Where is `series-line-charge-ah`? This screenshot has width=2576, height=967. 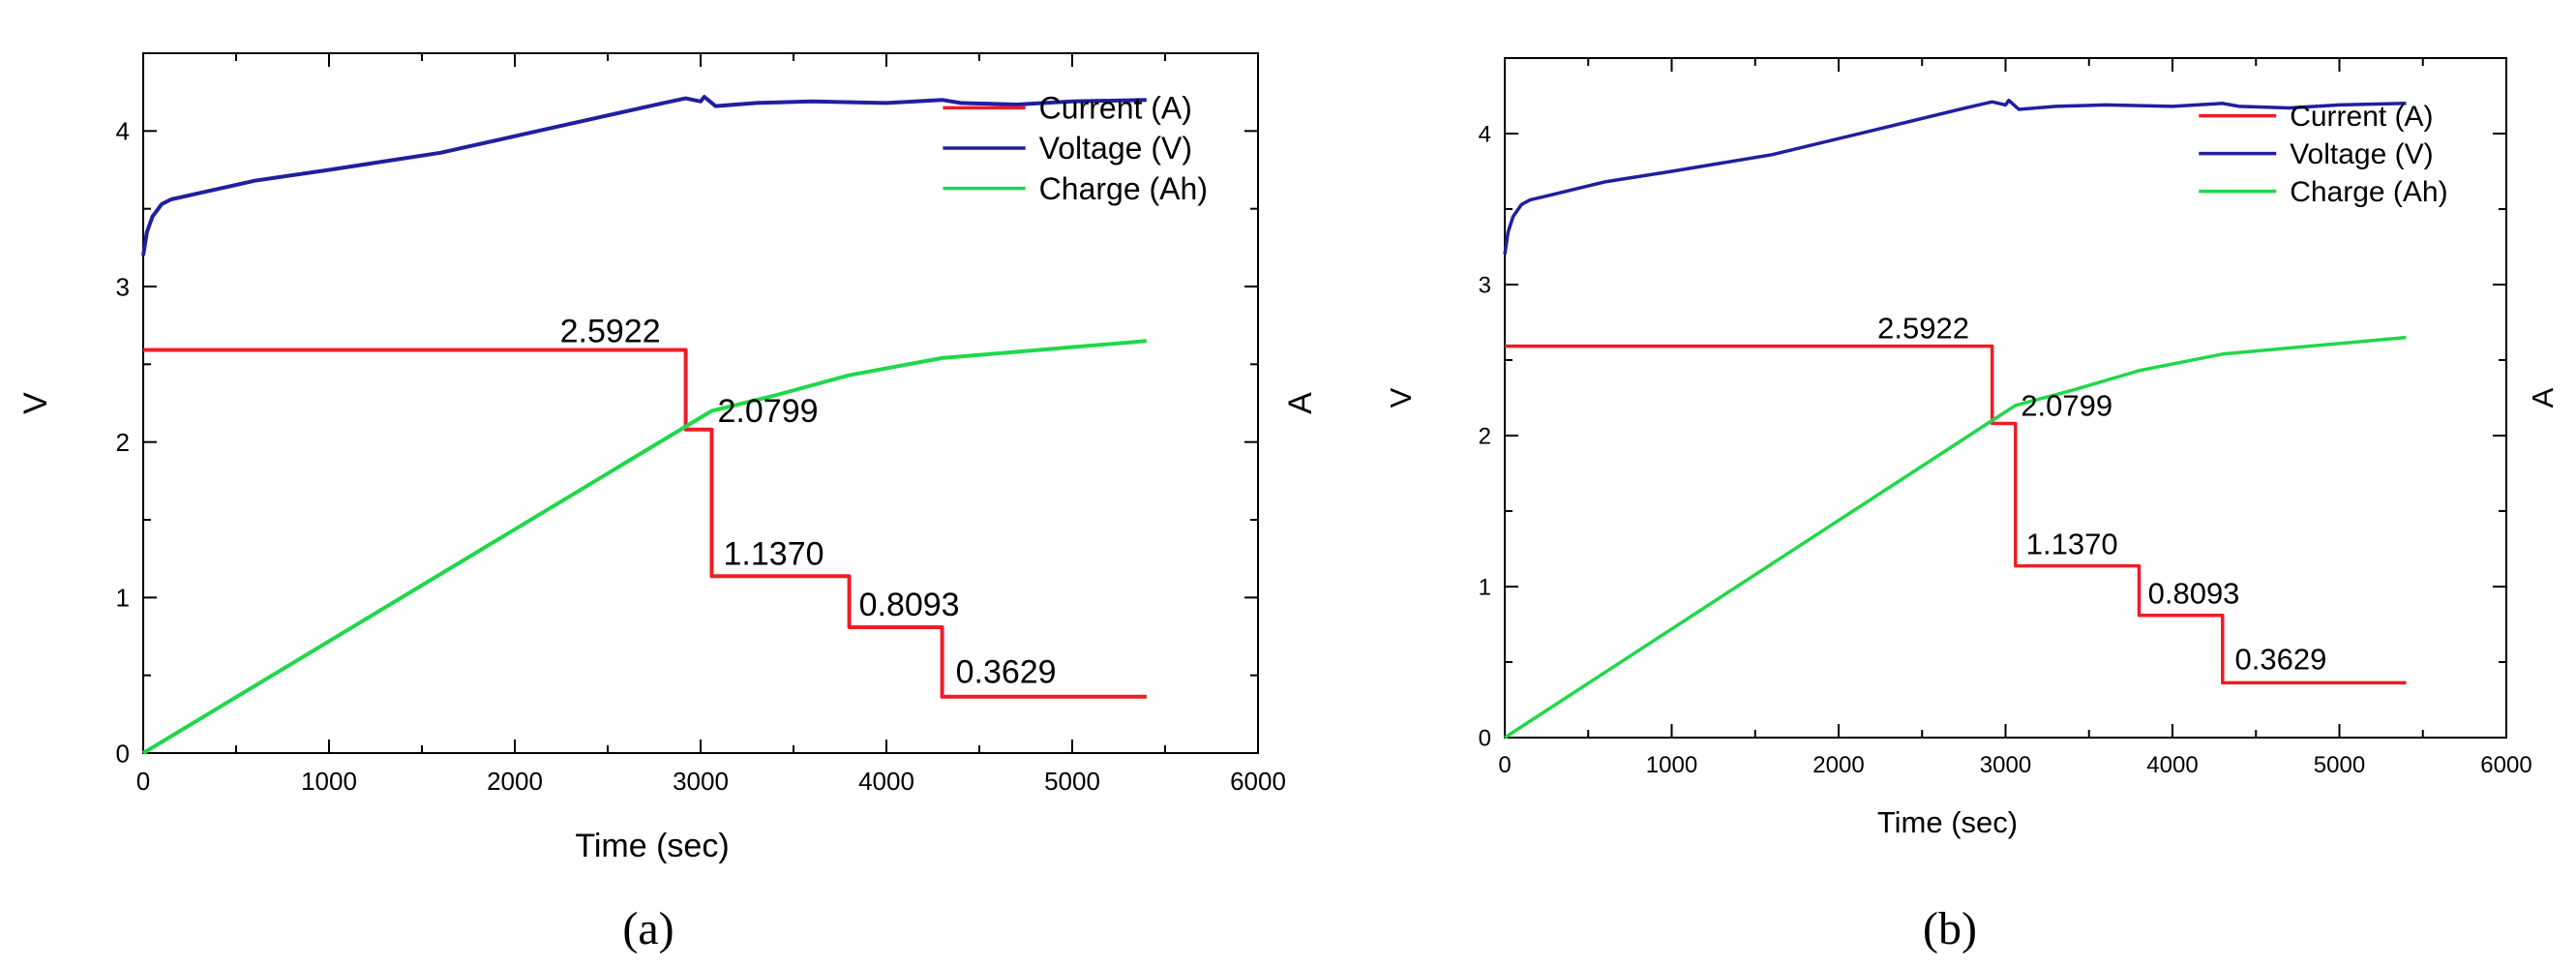 series-line-charge-ah is located at coordinates (1955, 537).